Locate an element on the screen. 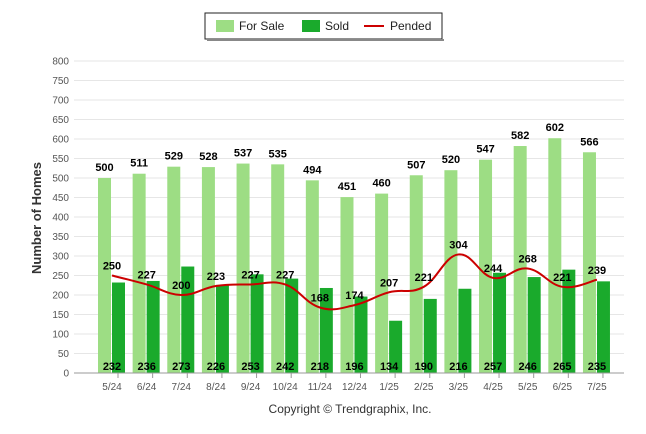 Image resolution: width=646 pixels, height=434 pixels. y-tick-label: 800 is located at coordinates (60, 62).